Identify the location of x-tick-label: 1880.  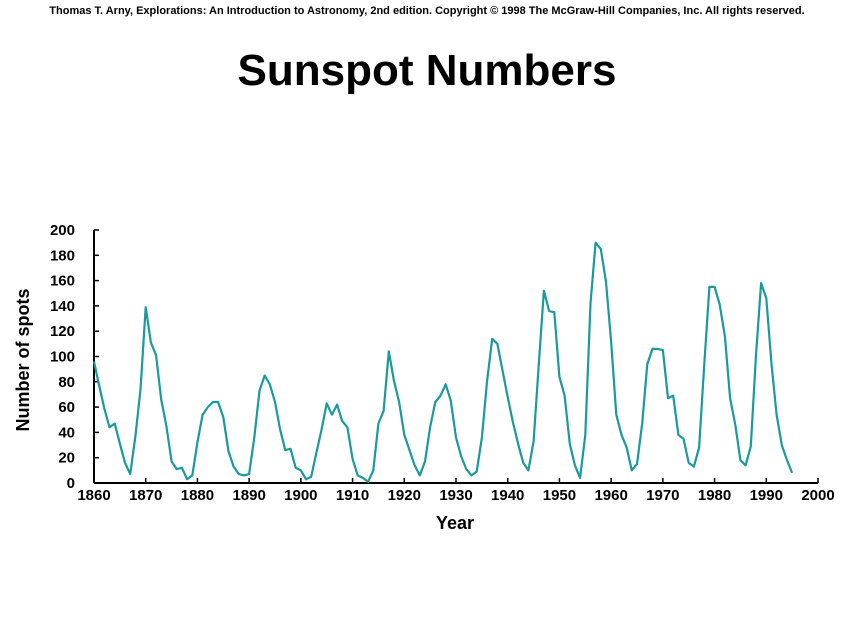
(197, 495).